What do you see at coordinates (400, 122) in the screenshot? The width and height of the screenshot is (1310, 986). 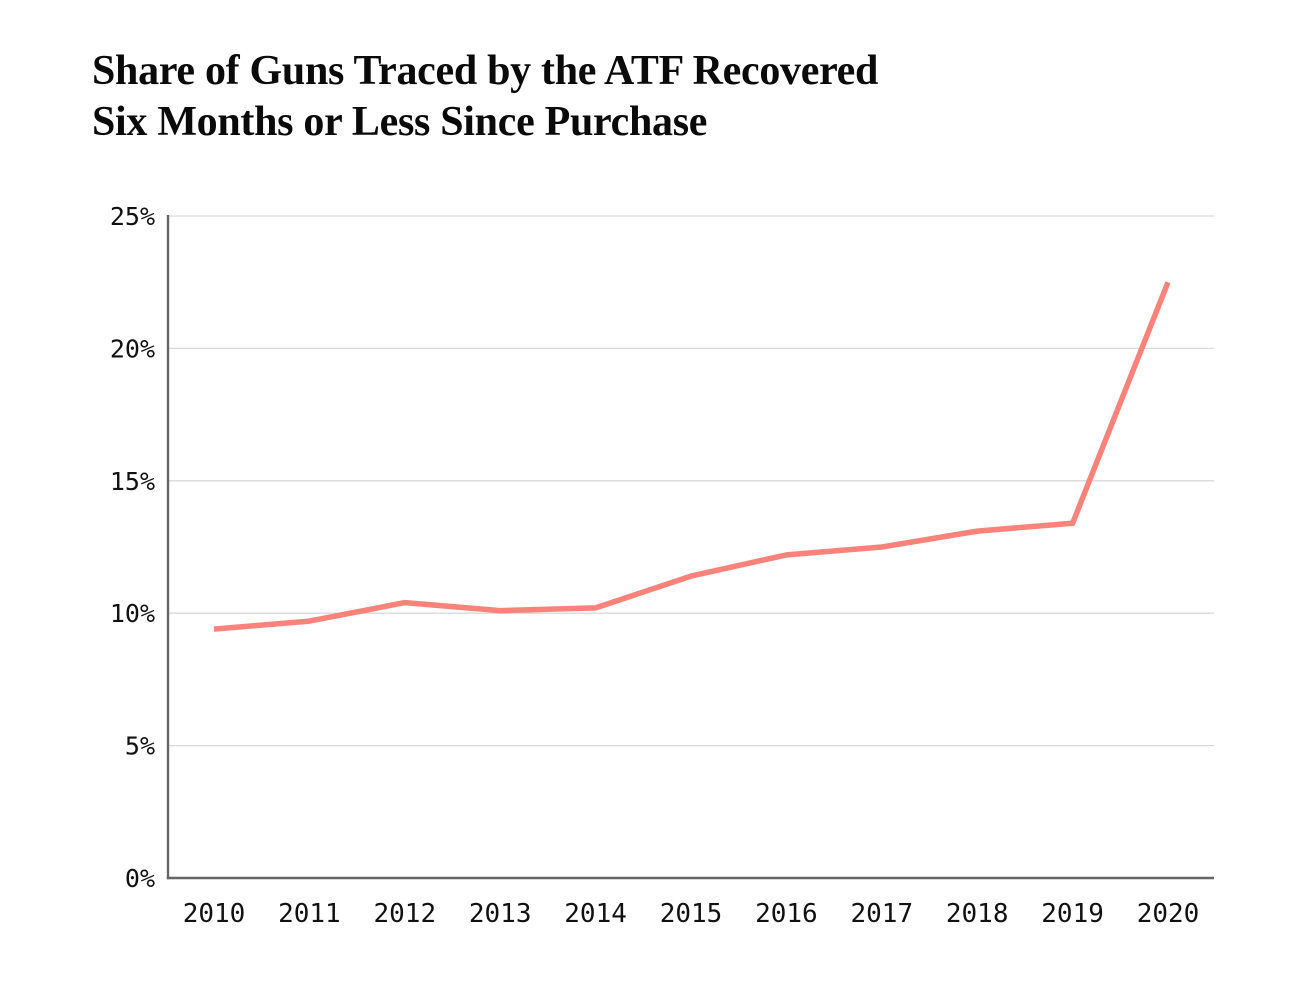 I see `chart-title-line2: Six Months or Less Since Purchase` at bounding box center [400, 122].